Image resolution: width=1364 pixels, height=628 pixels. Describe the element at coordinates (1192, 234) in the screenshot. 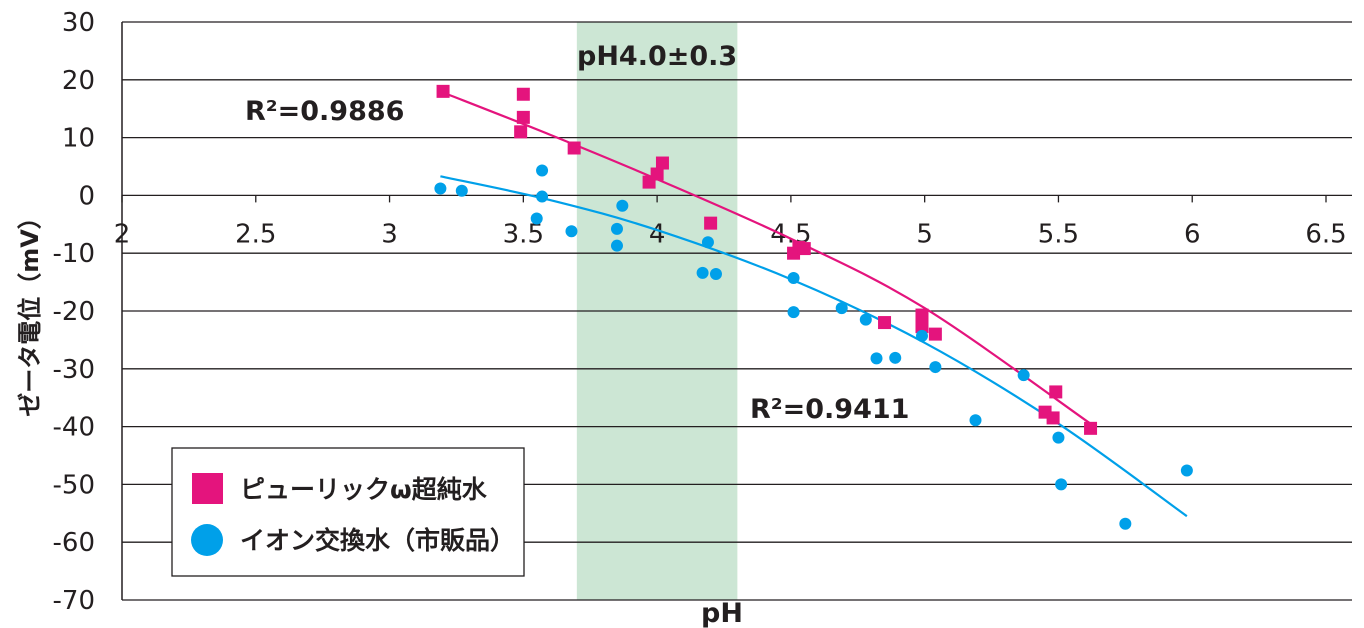

I see `x-tick-label: 6` at that location.